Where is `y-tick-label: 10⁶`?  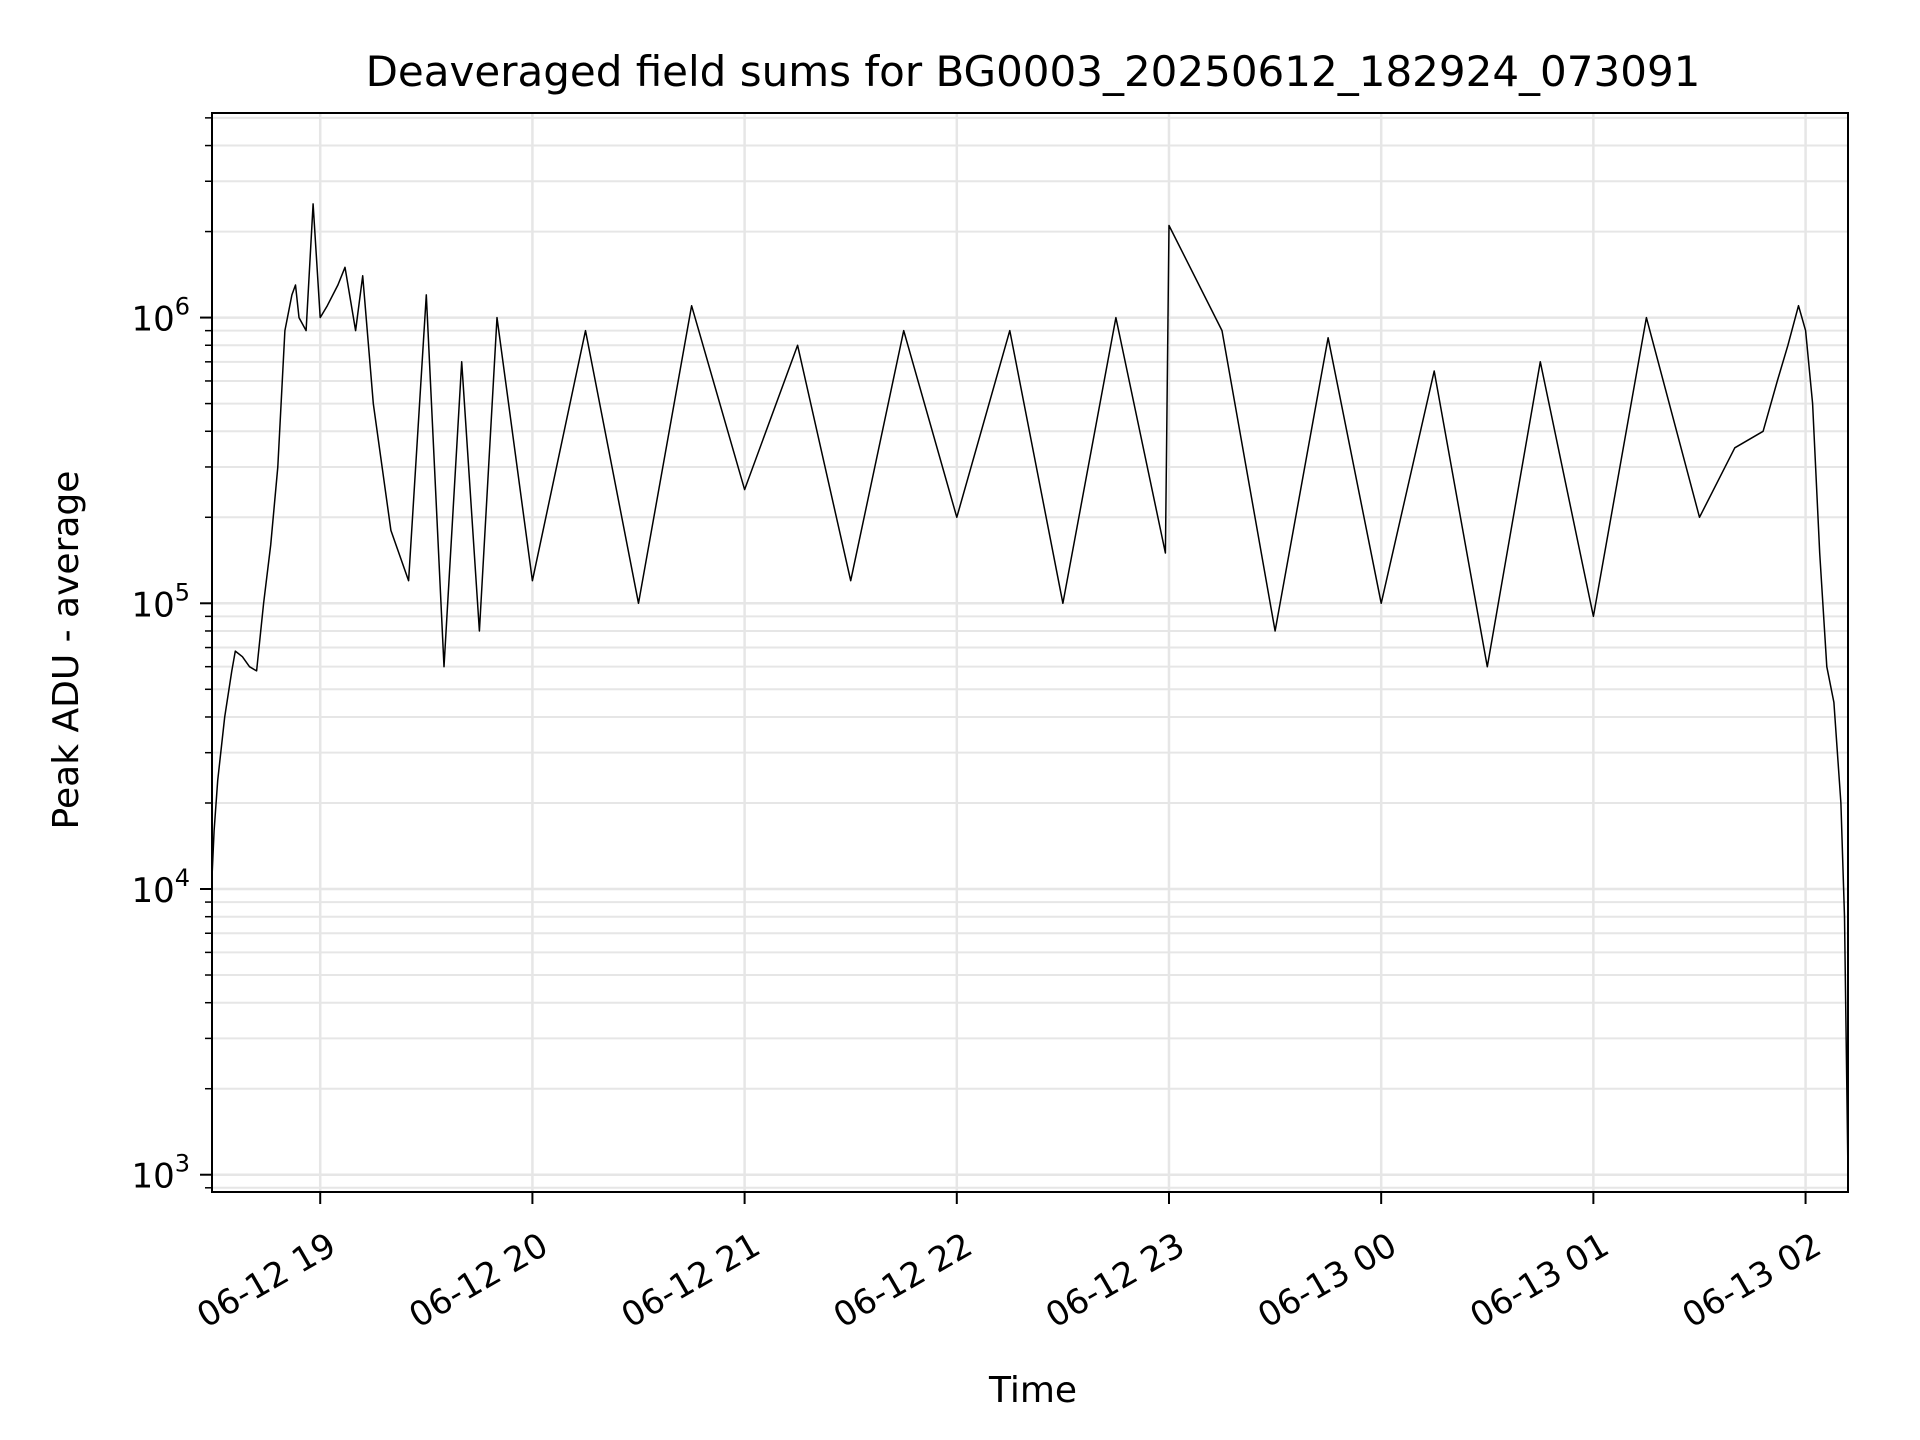
y-tick-label: 10⁶ is located at coordinates (160, 316).